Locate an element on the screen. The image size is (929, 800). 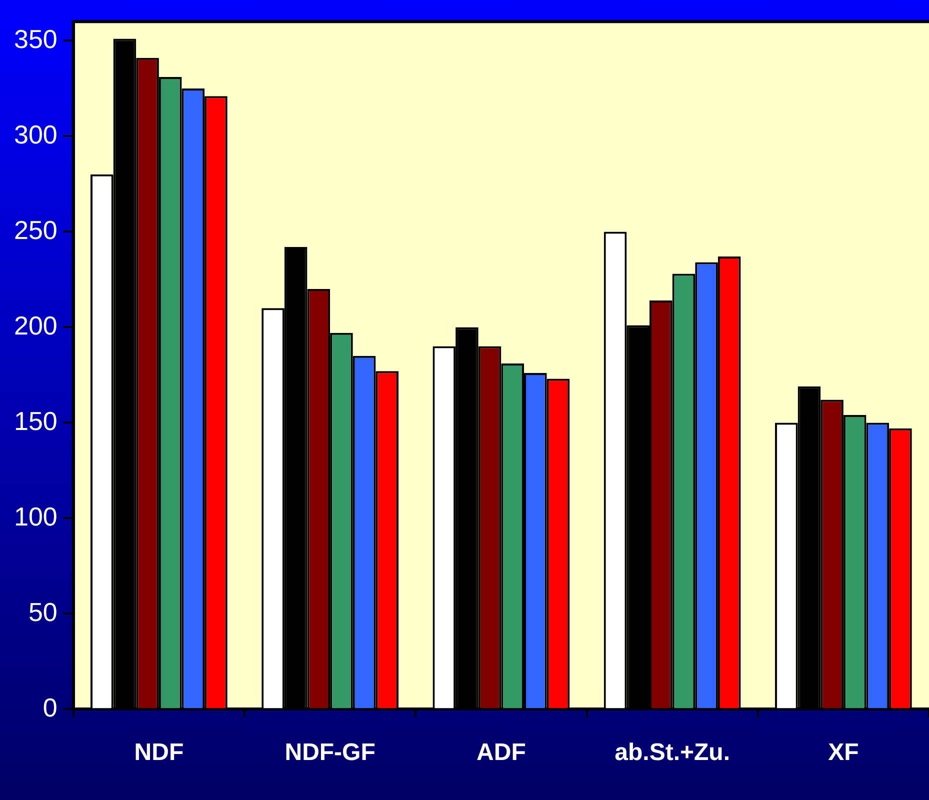
y-tick-label: 250 is located at coordinates (36, 229).